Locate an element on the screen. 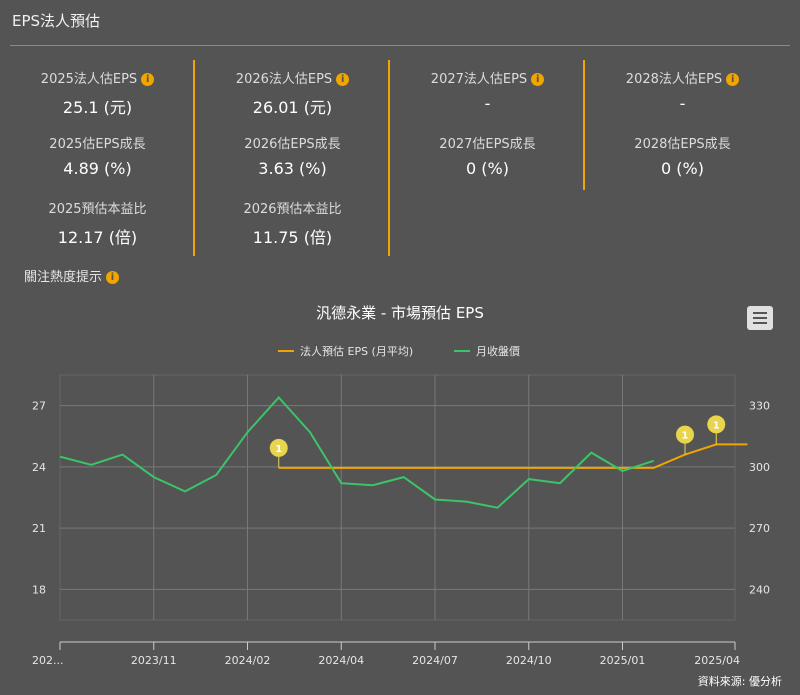 The image size is (800, 695). stat-label-text: 2026估EPS成長 is located at coordinates (292, 144).